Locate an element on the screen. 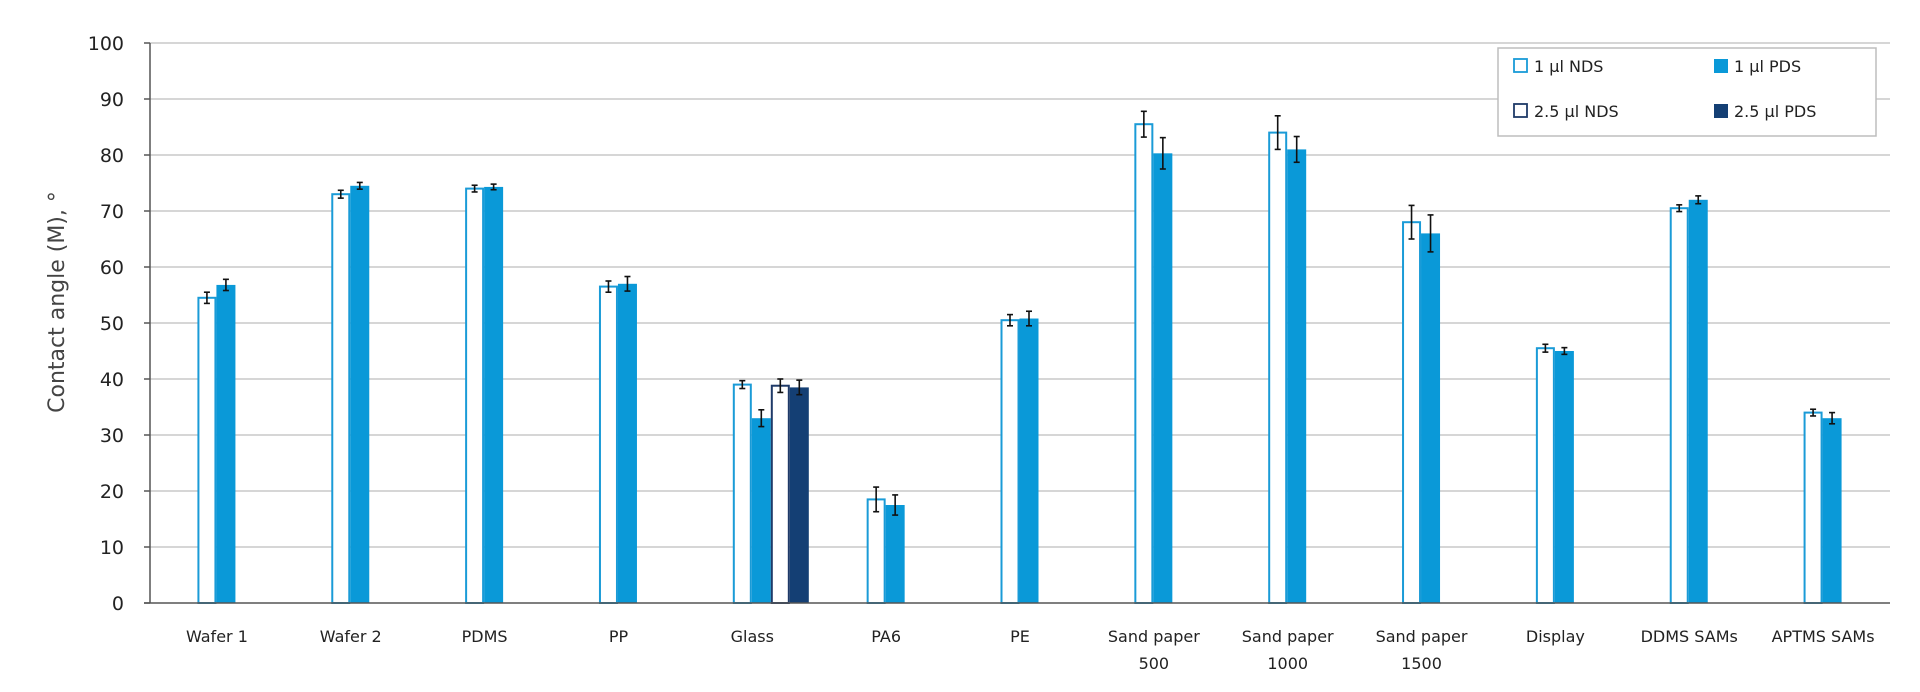 Image resolution: width=1920 pixels, height=692 pixels. category-label: PA6 is located at coordinates (886, 636).